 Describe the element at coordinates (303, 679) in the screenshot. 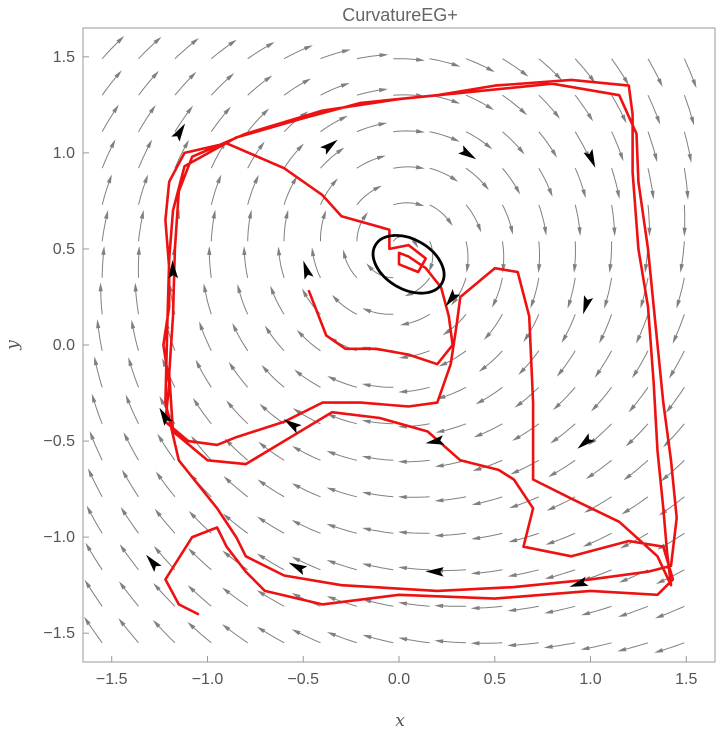

I see `x-tick-label: −0.5` at that location.